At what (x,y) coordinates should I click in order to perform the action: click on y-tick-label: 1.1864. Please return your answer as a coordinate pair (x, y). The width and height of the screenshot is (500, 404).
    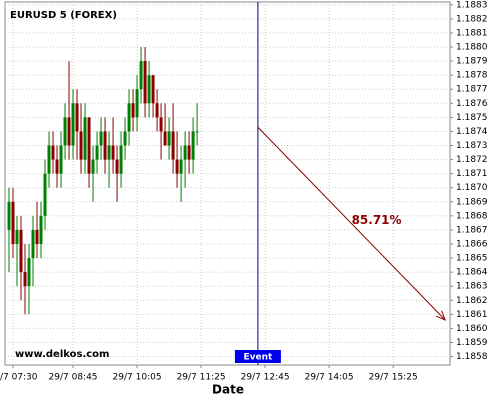
    Looking at the image, I should click on (472, 273).